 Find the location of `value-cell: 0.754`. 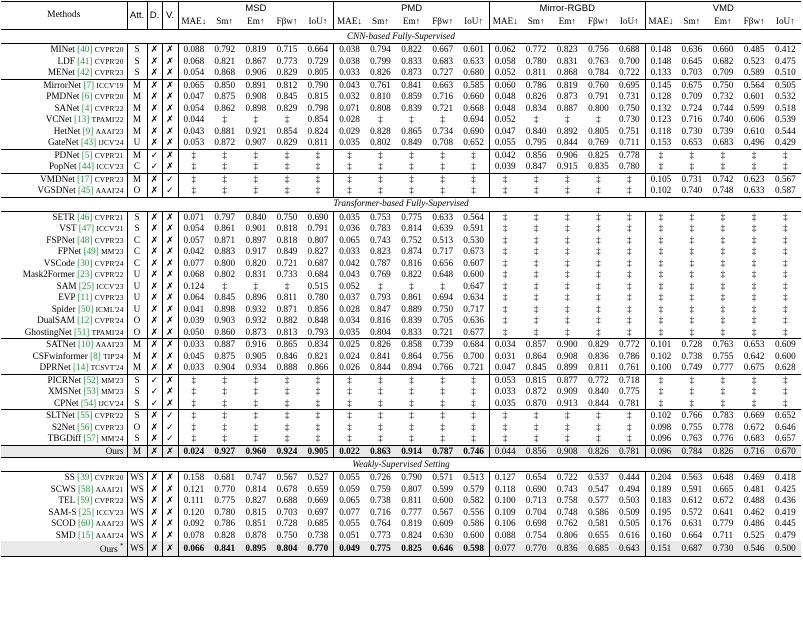

value-cell: 0.754 is located at coordinates (536, 534).